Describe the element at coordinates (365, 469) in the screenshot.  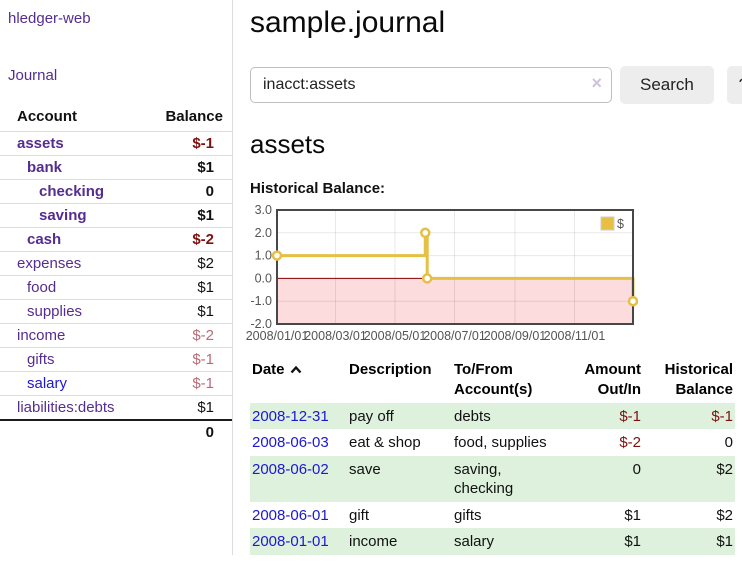
I see `transaction-description-cell: save` at that location.